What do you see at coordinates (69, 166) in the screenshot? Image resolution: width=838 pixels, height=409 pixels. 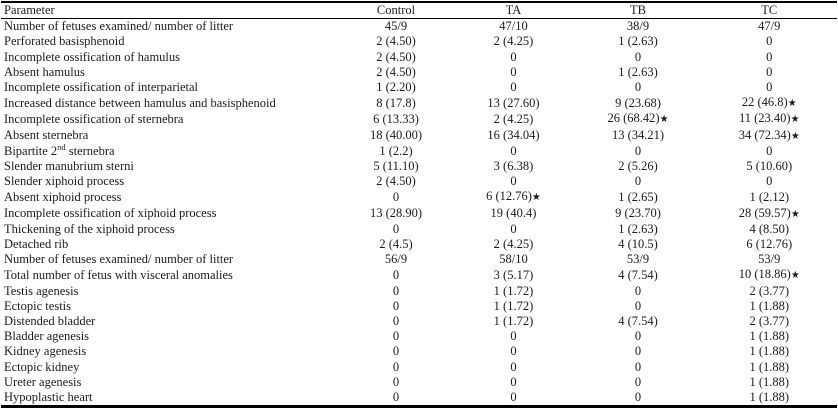 I see `parameter-cell: Slender manubrium sterni` at bounding box center [69, 166].